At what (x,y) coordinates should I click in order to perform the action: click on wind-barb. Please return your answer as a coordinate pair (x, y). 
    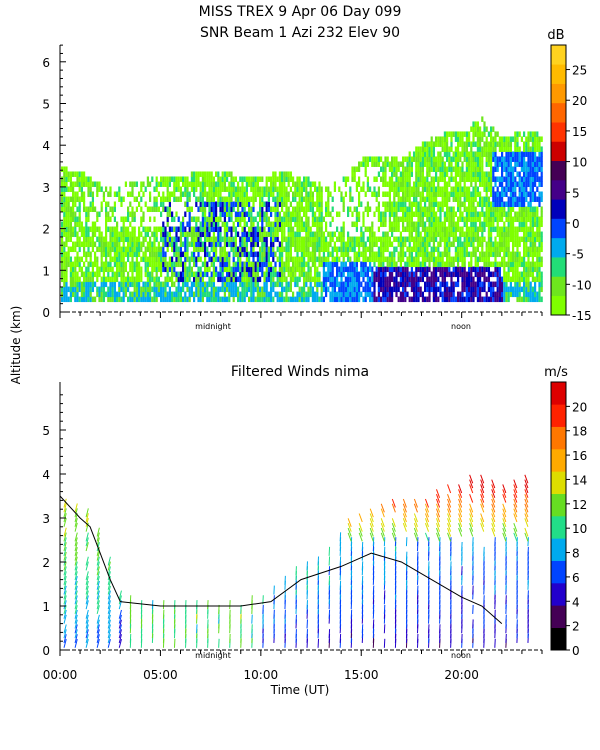
    Looking at the image, I should click on (87, 614).